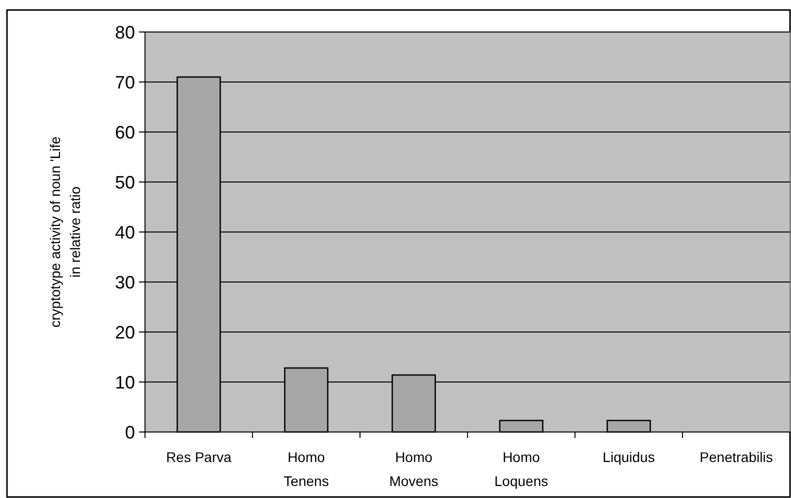 This screenshot has height=498, width=791. What do you see at coordinates (124, 132) in the screenshot?
I see `y-tick-label: 60` at bounding box center [124, 132].